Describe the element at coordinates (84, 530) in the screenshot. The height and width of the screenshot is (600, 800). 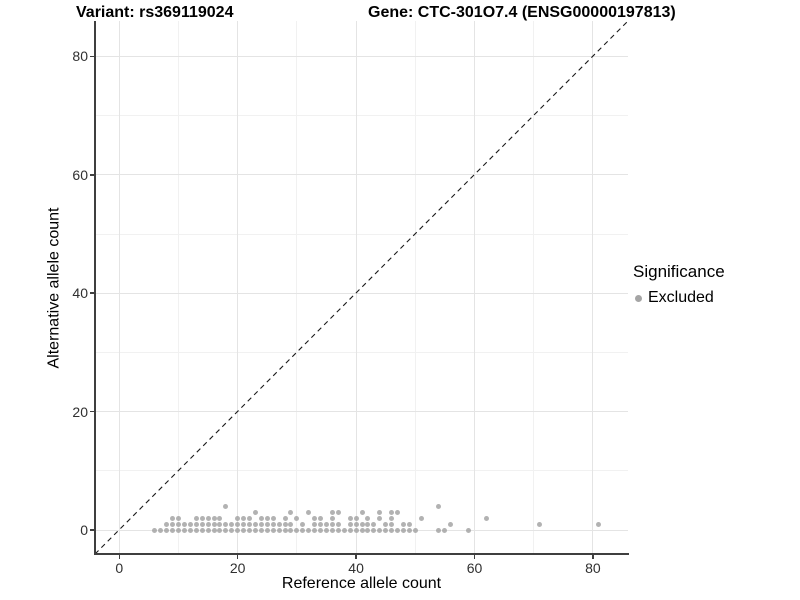
I see `y-tick-label: 0` at that location.